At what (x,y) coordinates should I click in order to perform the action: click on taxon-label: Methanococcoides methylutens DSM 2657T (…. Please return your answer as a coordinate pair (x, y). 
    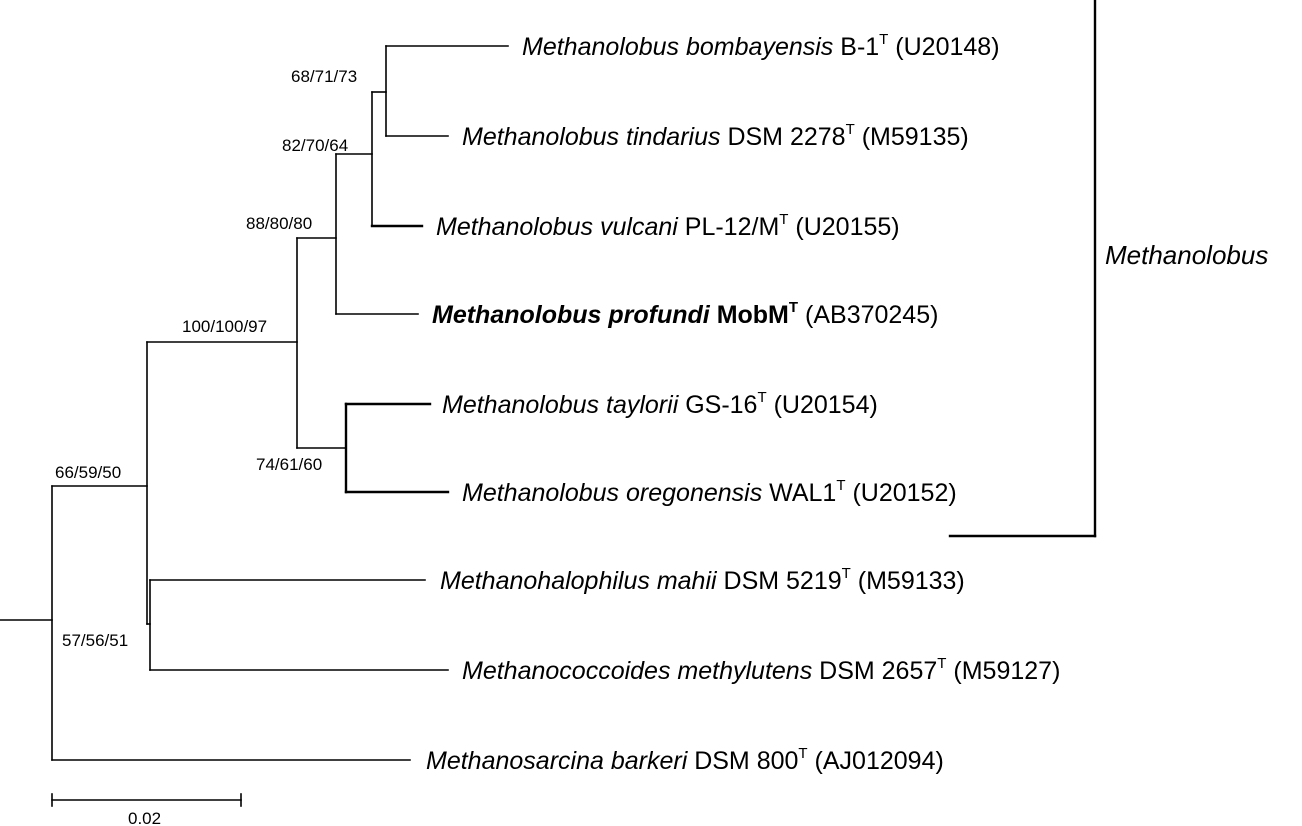
    Looking at the image, I should click on (761, 670).